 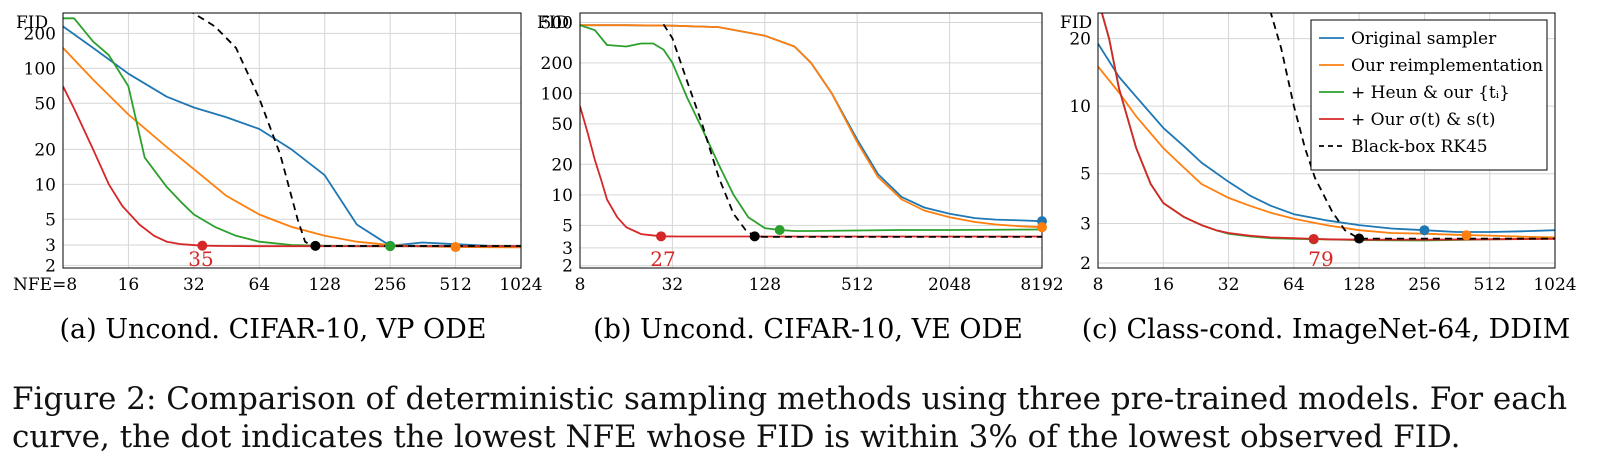 I want to click on y-tick-label: 500, so click(x=557, y=23).